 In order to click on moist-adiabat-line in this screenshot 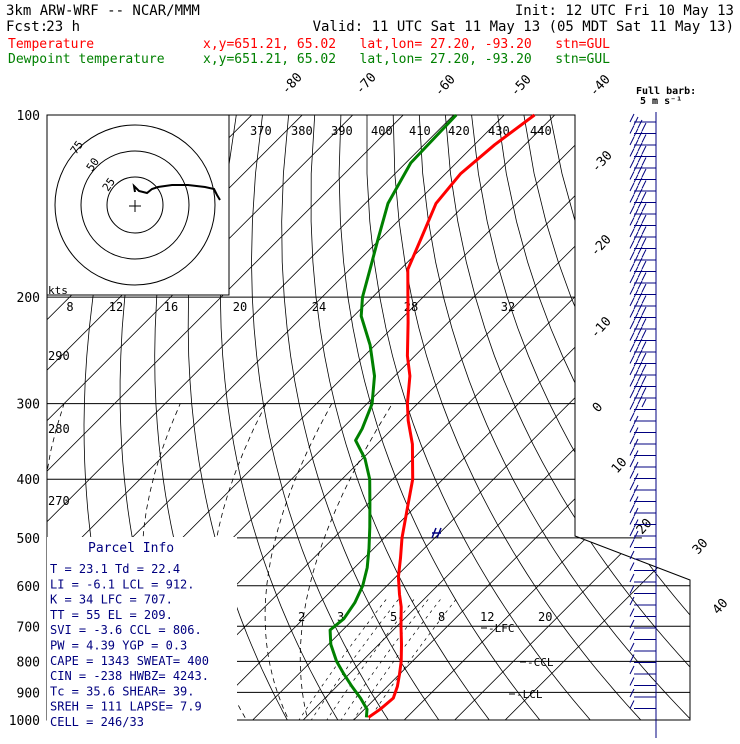, I will do `click(346, 561)`.